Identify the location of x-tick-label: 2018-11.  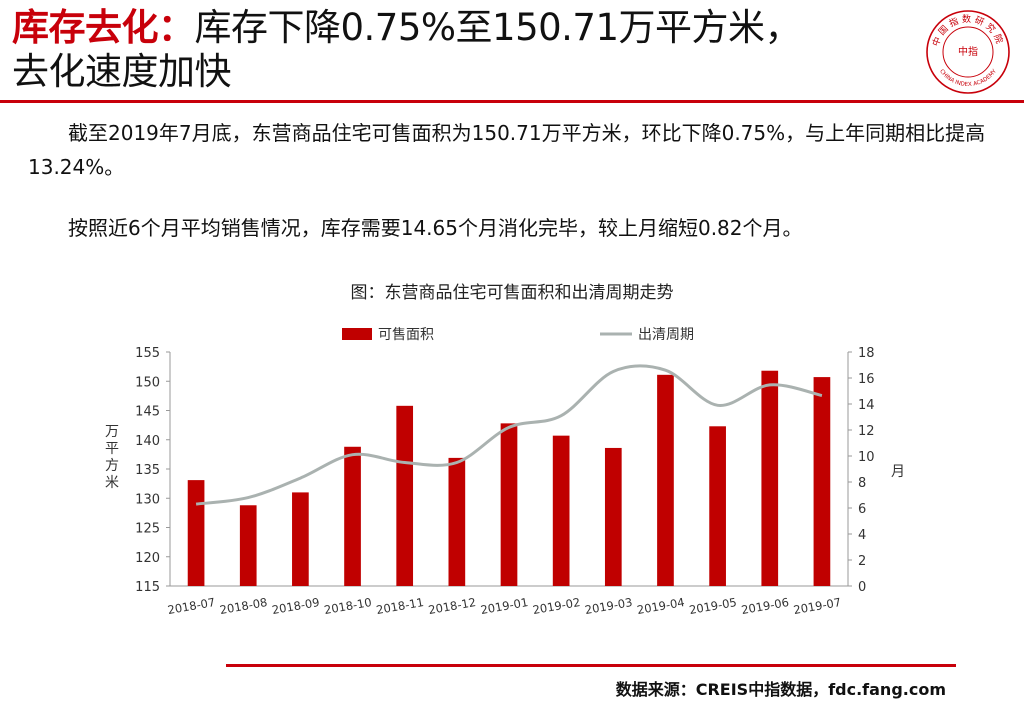
(400, 606).